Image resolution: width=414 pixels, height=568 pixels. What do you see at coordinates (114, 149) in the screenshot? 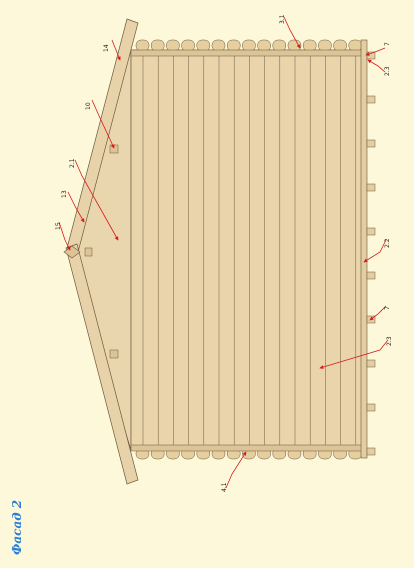
I see `purlin-bracket-upper` at bounding box center [114, 149].